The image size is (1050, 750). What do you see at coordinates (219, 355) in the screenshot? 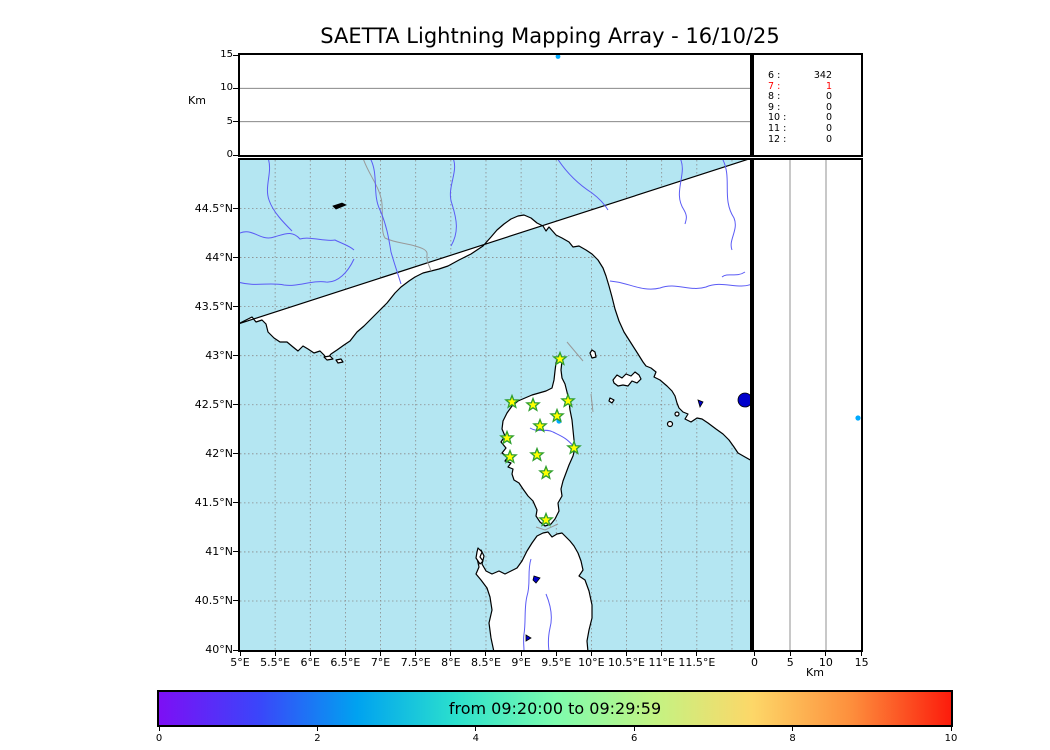
I see `lat-tick-label: 43°N` at bounding box center [219, 355].